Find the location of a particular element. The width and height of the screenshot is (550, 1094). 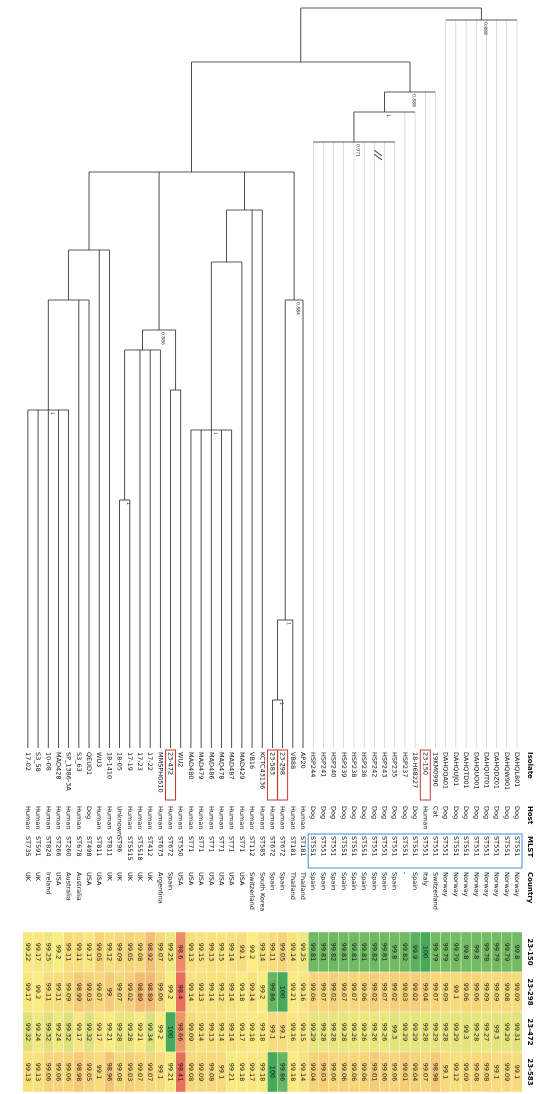

cell-text: ST71 is located at coordinates (191, 844).